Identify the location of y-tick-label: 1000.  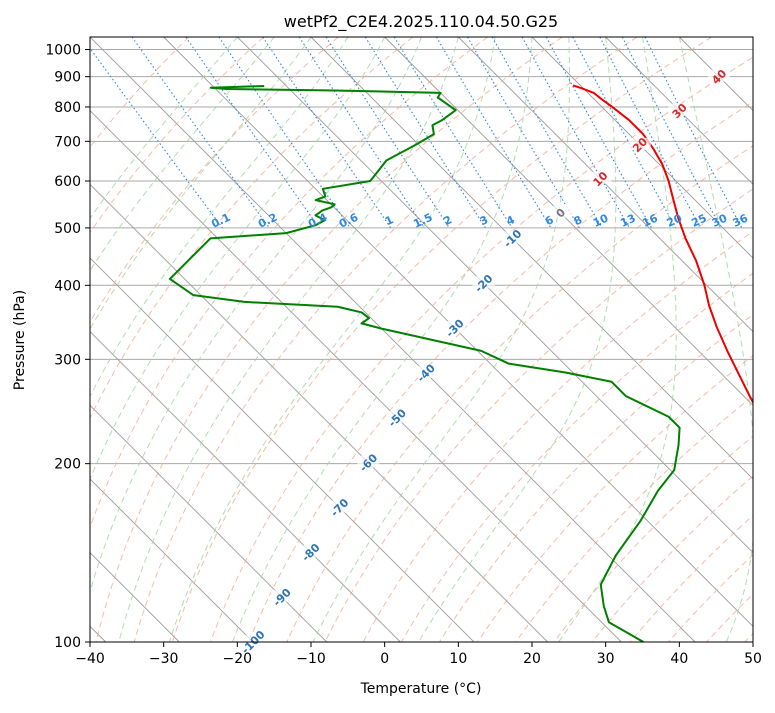
(63, 51).